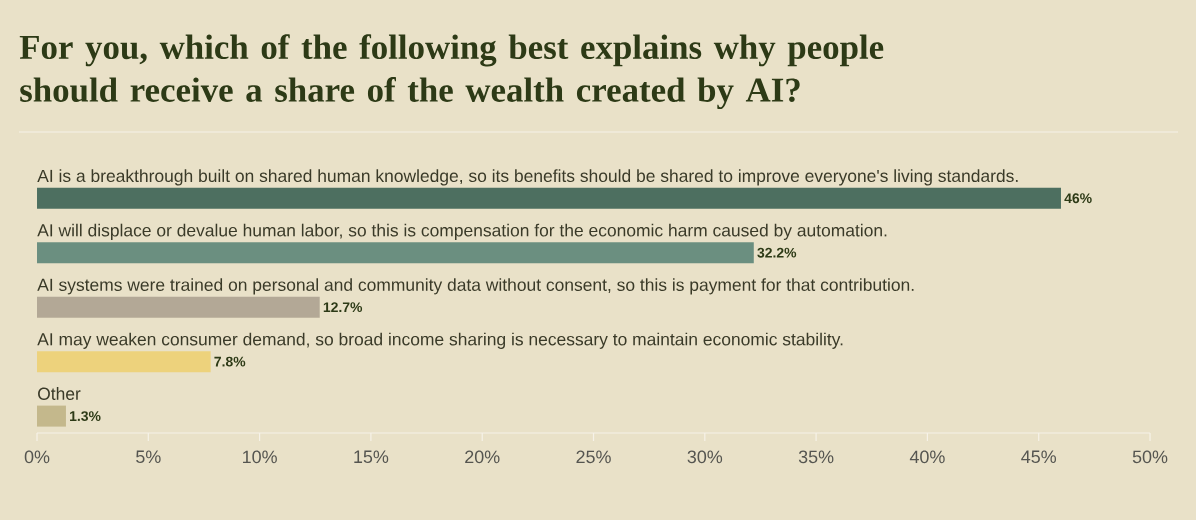 The height and width of the screenshot is (520, 1196). What do you see at coordinates (462, 231) in the screenshot?
I see `y-tick-label: AI will displace or devalue human labor, so this is compensation for the economic harm caused by automation.` at bounding box center [462, 231].